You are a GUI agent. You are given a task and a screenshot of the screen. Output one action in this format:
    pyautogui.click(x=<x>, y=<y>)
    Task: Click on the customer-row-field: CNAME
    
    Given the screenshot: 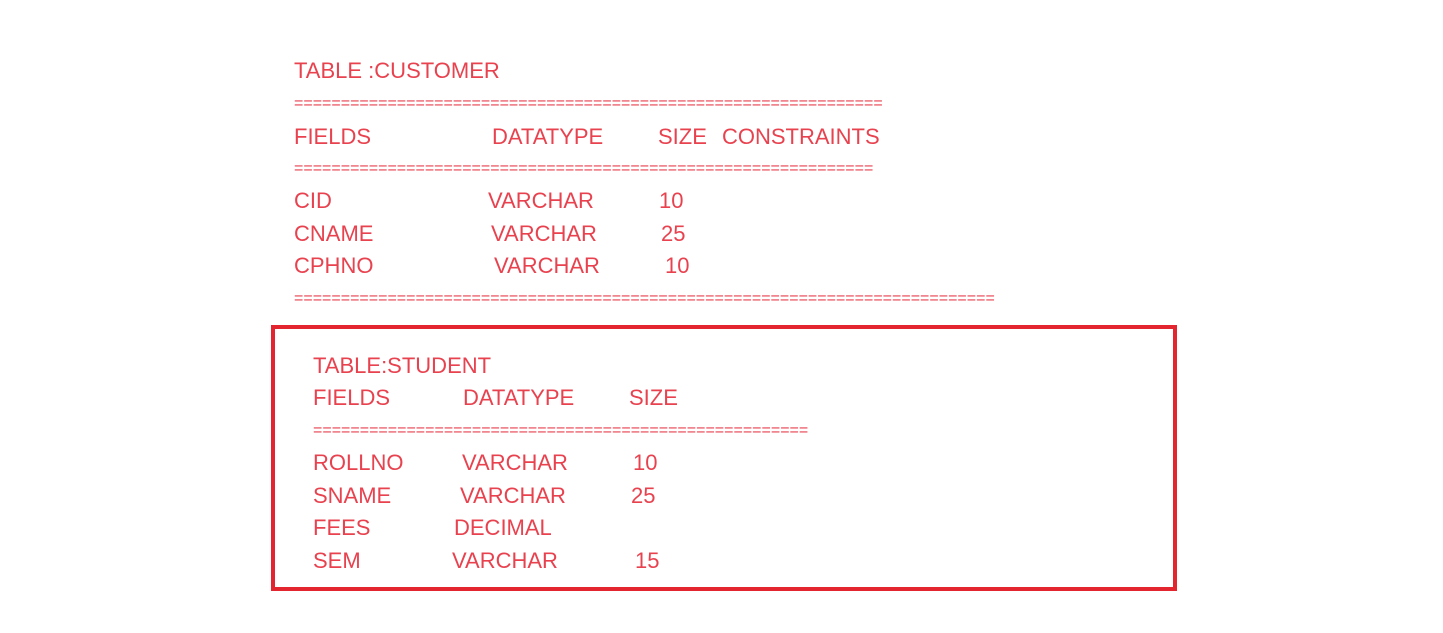 What is the action you would take?
    pyautogui.click(x=334, y=233)
    